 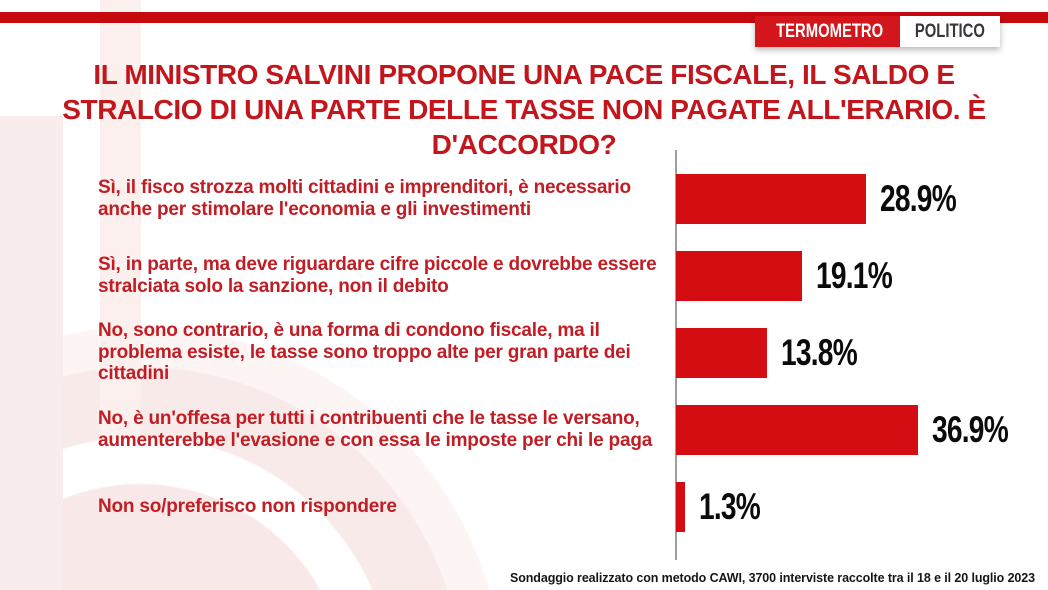 What do you see at coordinates (573, 506) in the screenshot?
I see `chart-row: Non so/preferisco non rispondere 1.3%` at bounding box center [573, 506].